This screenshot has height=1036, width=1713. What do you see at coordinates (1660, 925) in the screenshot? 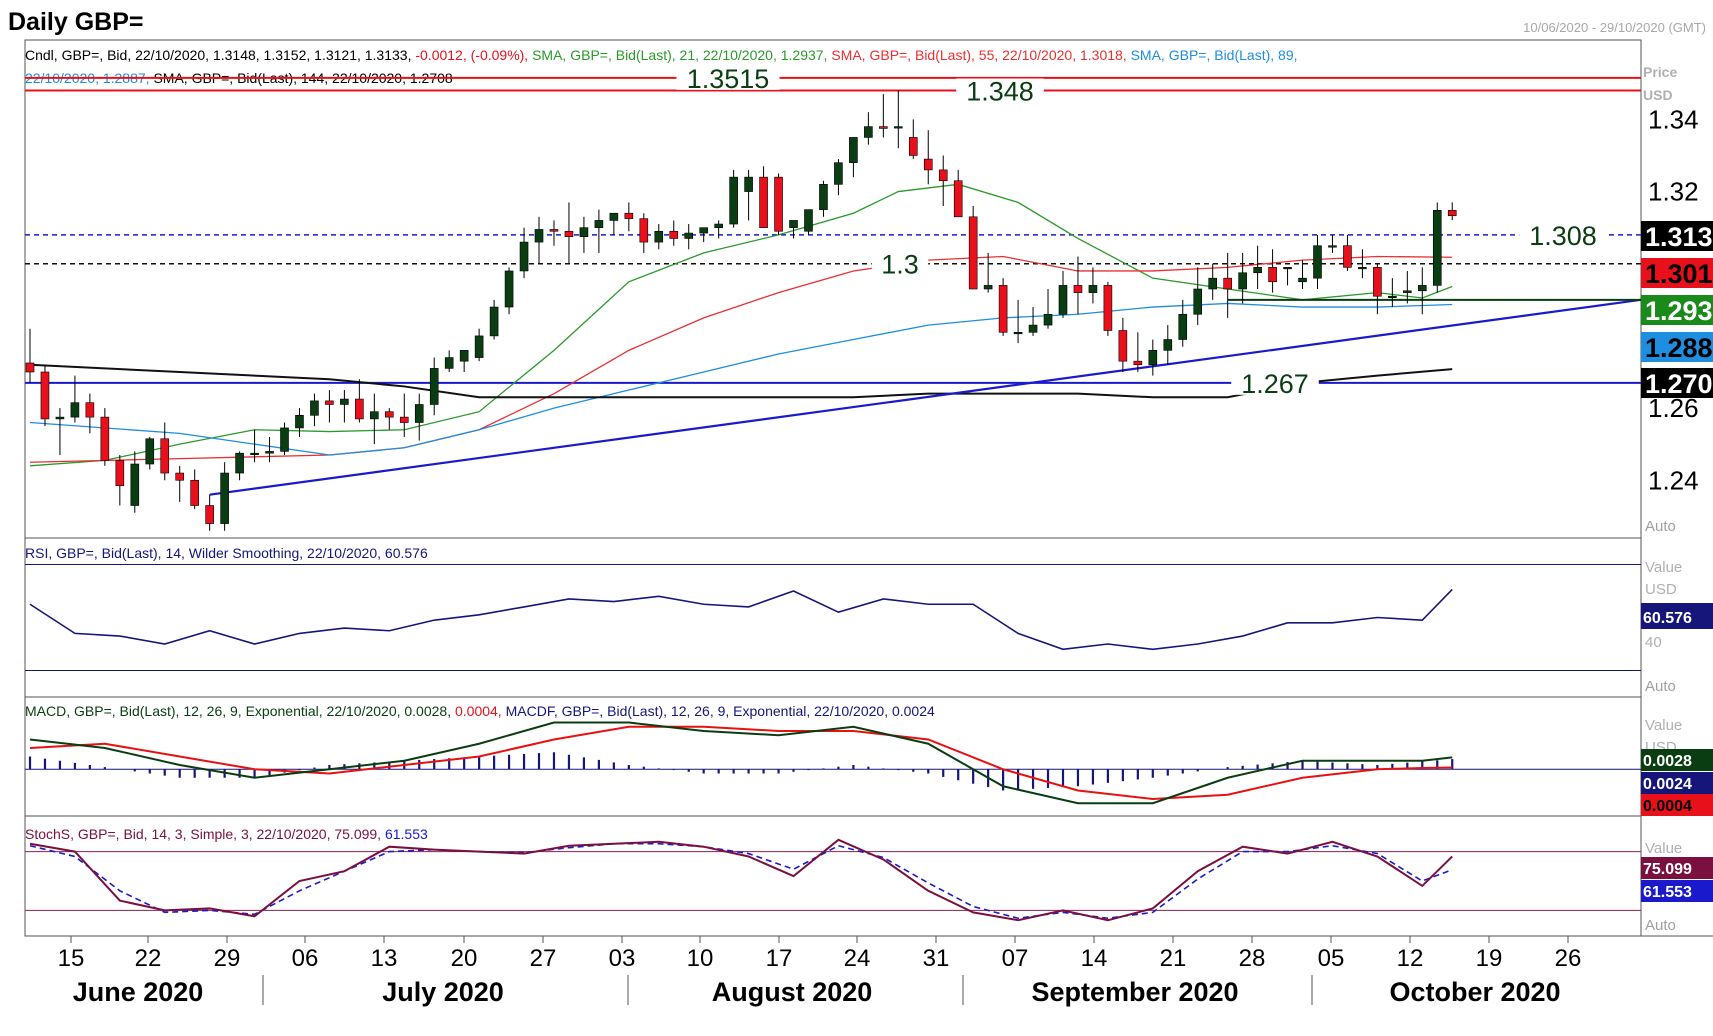
I see `stoch-auto-button: Auto` at bounding box center [1660, 925].